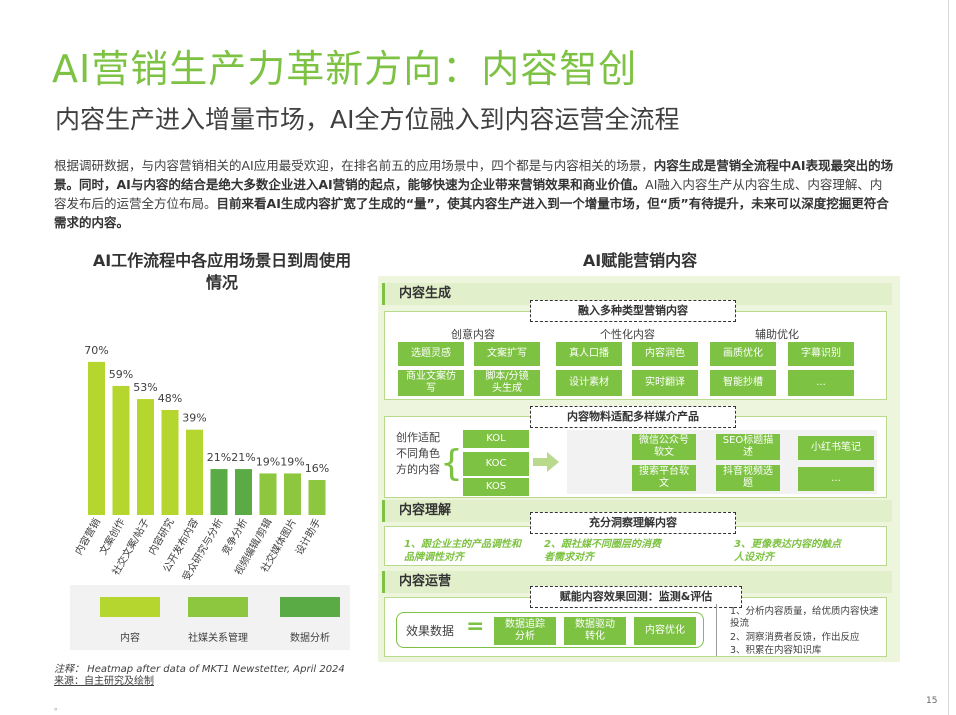  I want to click on item-realtime-translate: 实时翻译, so click(665, 383).